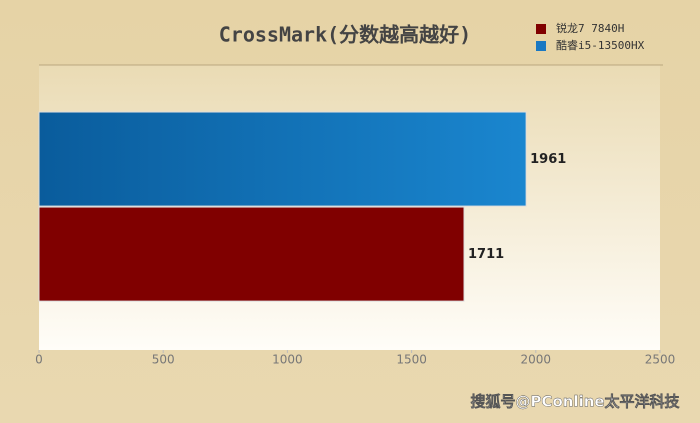 Image resolution: width=700 pixels, height=423 pixels. What do you see at coordinates (411, 360) in the screenshot?
I see `x-tick-label: 1500` at bounding box center [411, 360].